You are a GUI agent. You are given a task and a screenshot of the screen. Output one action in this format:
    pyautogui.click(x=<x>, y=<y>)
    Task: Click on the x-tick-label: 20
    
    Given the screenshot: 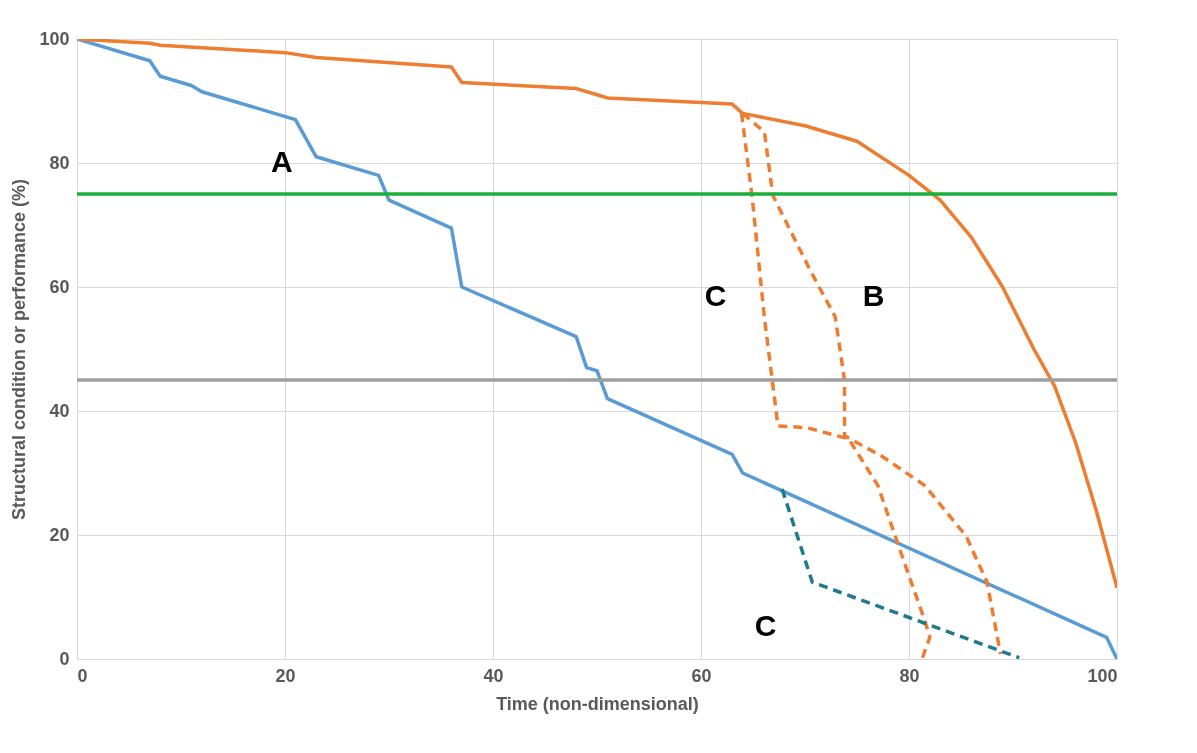 What is the action you would take?
    pyautogui.click(x=285, y=675)
    